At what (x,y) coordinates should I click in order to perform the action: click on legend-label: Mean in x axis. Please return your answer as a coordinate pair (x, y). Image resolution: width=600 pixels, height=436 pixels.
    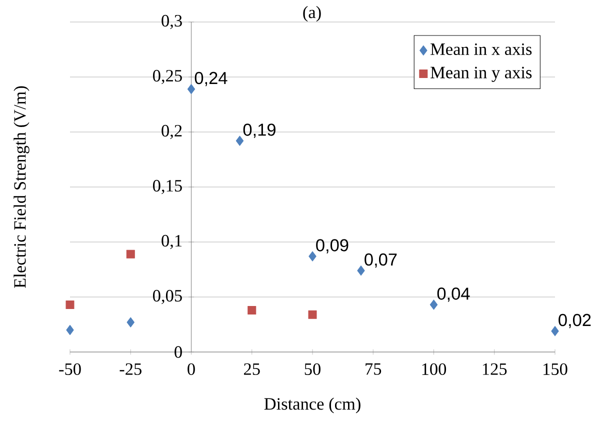
    Looking at the image, I should click on (481, 49).